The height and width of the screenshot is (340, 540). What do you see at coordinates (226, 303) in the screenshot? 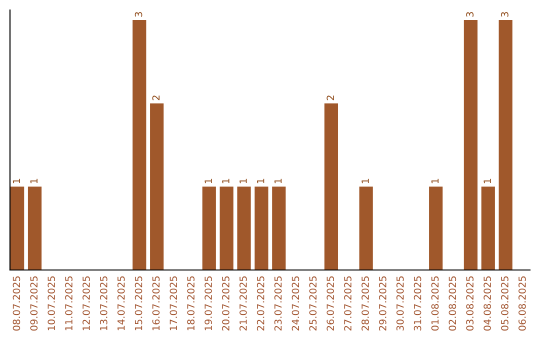
I see `x-tick-label: 20.07.2025` at bounding box center [226, 303].